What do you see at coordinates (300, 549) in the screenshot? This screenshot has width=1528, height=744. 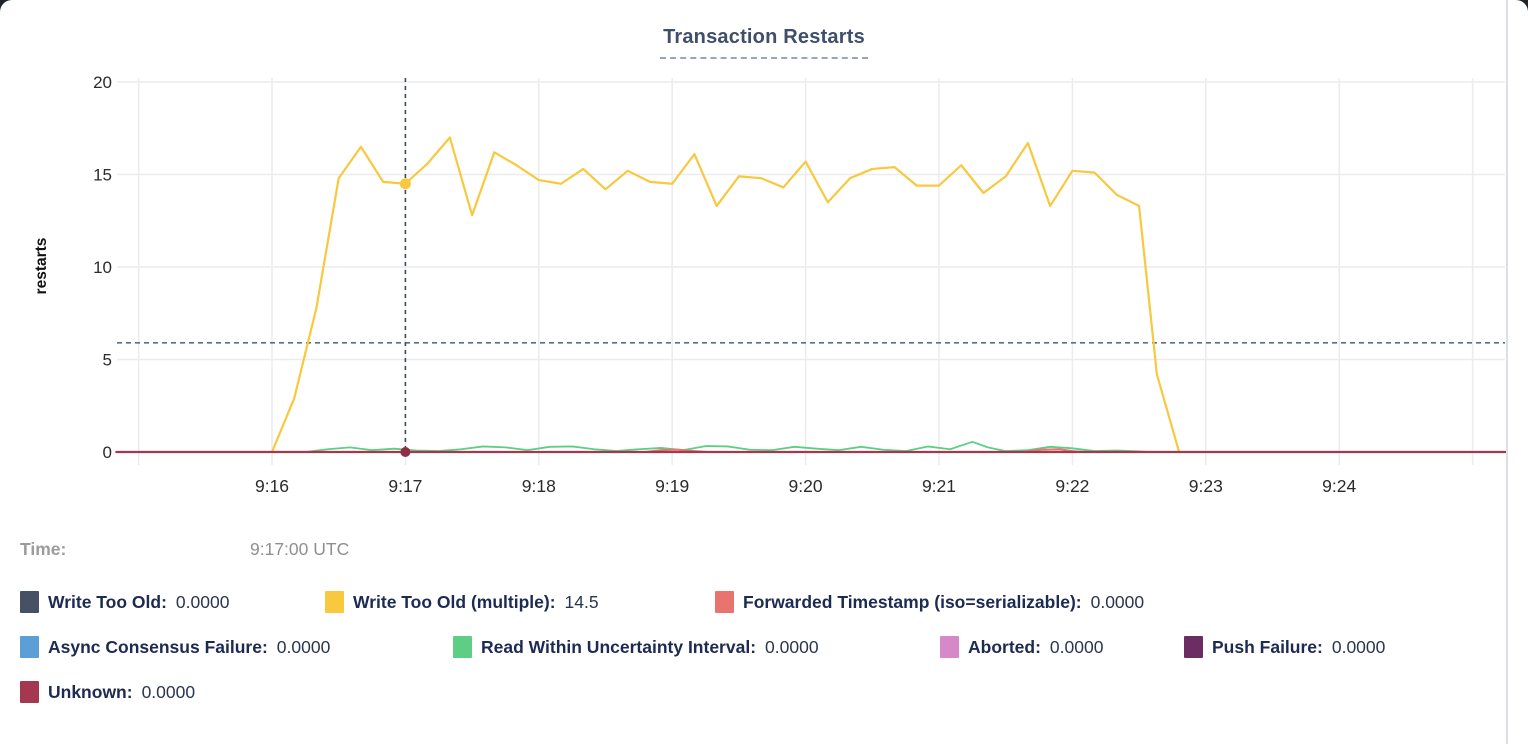 I see `time-value: 9:17:00 UTC` at bounding box center [300, 549].